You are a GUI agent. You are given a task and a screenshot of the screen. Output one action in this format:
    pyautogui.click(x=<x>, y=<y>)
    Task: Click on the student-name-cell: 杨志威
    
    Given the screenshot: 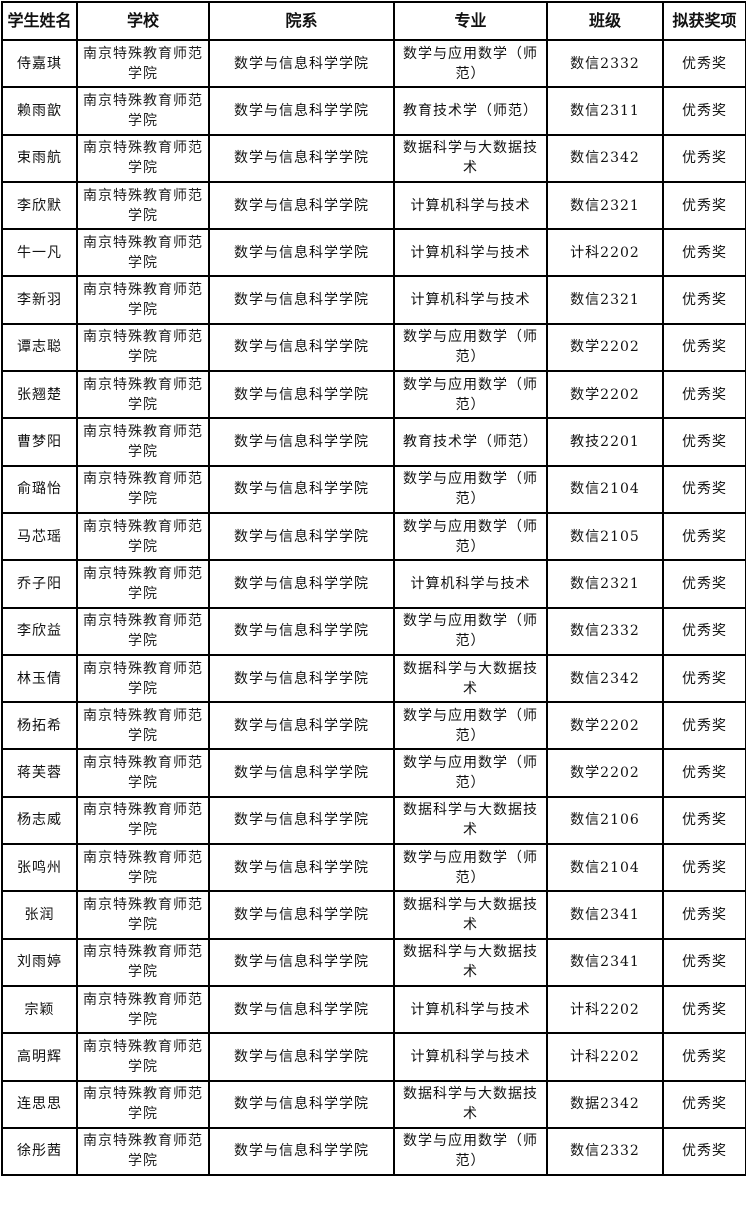 What is the action you would take?
    pyautogui.click(x=39, y=820)
    